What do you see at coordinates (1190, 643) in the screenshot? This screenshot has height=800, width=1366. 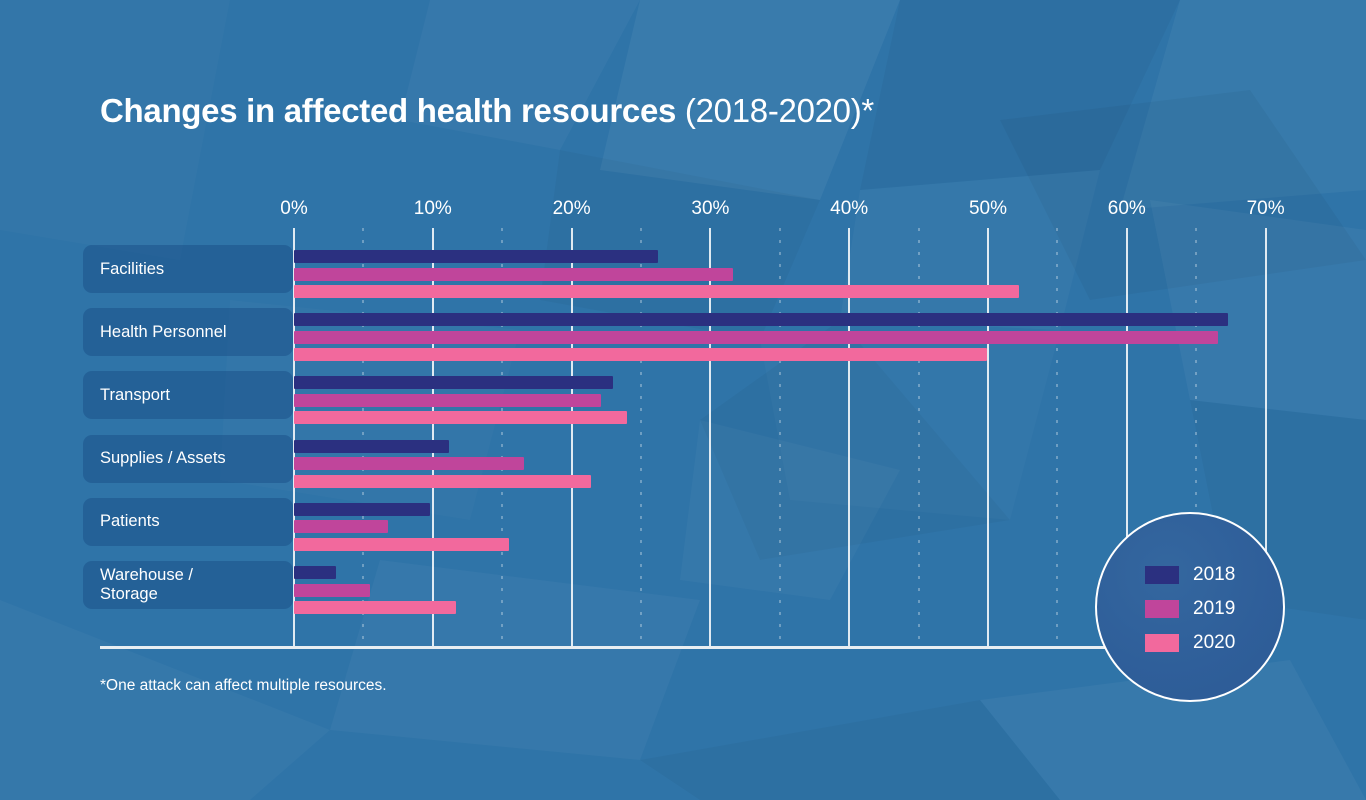 I see `legend-item-2020: 2020` at bounding box center [1190, 643].